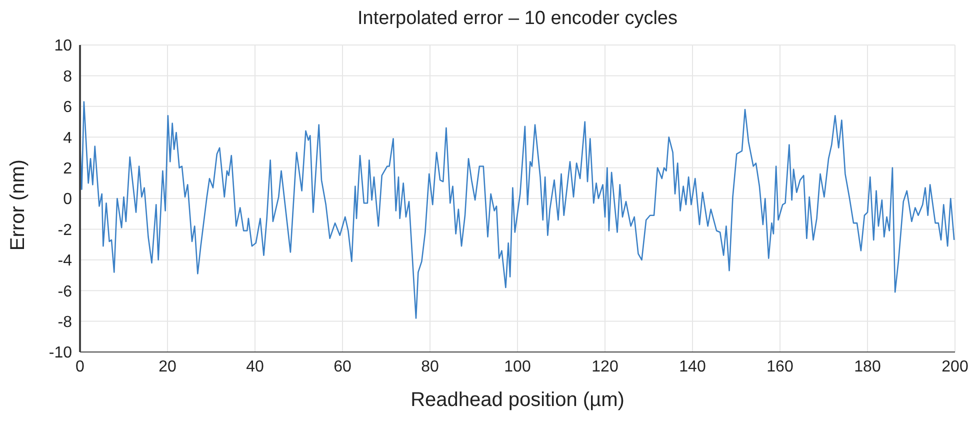  I want to click on x-tick-label: 120, so click(605, 367).